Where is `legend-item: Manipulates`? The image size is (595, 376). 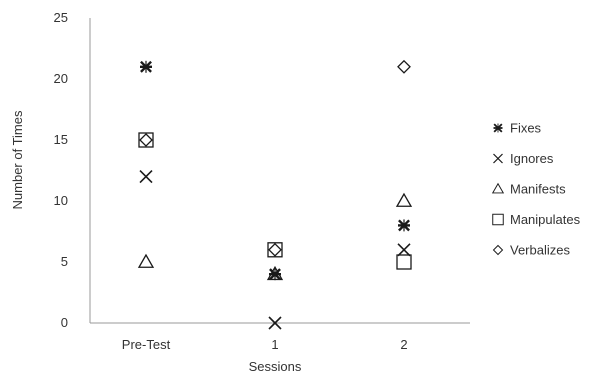
legend-item: Manipulates is located at coordinates (536, 219).